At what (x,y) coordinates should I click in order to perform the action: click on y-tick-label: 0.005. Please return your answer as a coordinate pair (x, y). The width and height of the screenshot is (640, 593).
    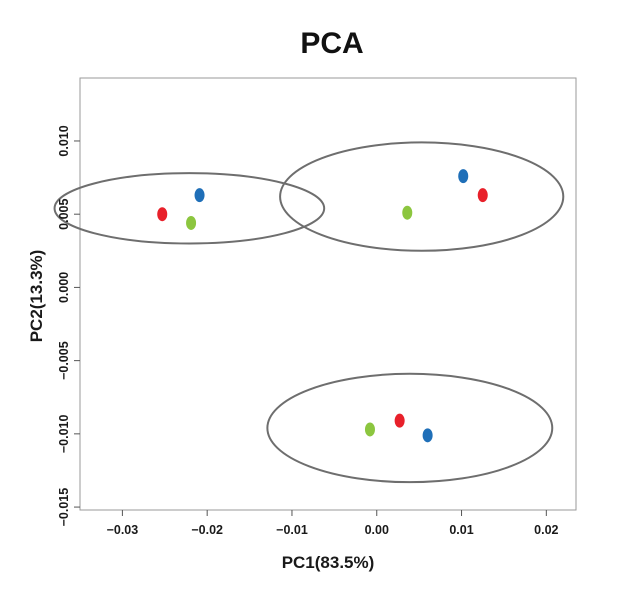
    Looking at the image, I should click on (64, 214).